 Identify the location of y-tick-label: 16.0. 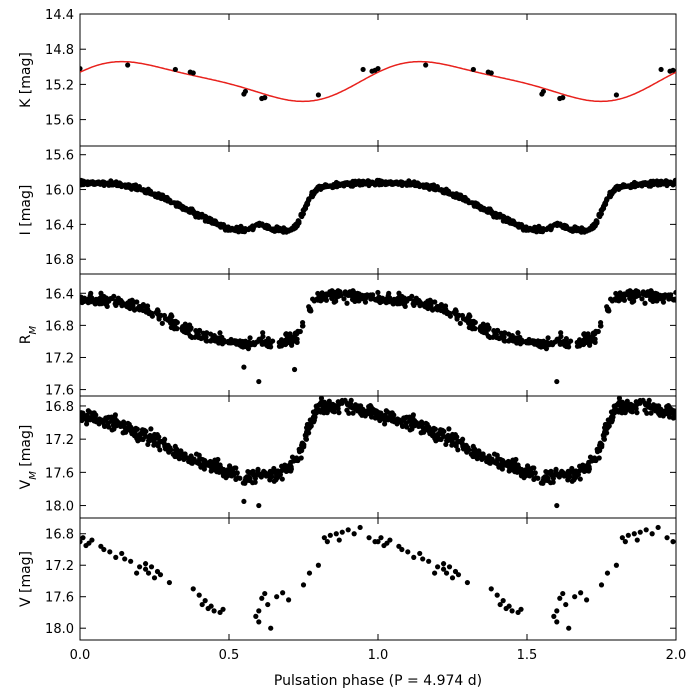
(59, 191).